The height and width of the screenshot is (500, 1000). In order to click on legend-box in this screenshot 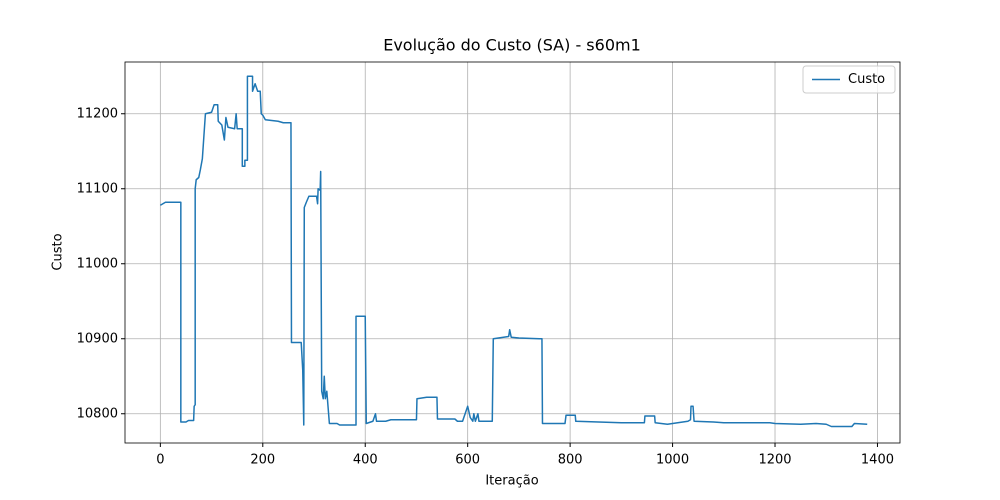, I will do `click(849, 79)`.